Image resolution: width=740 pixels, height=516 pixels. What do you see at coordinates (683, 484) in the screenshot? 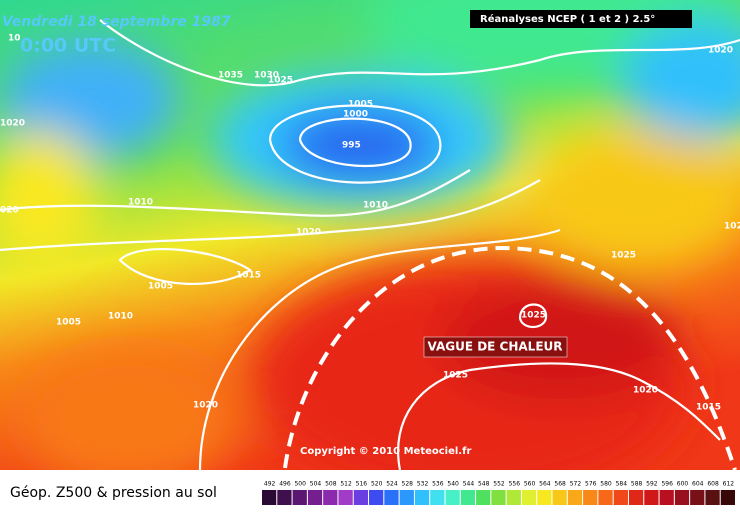
I see `scale-label: 600` at bounding box center [683, 484].